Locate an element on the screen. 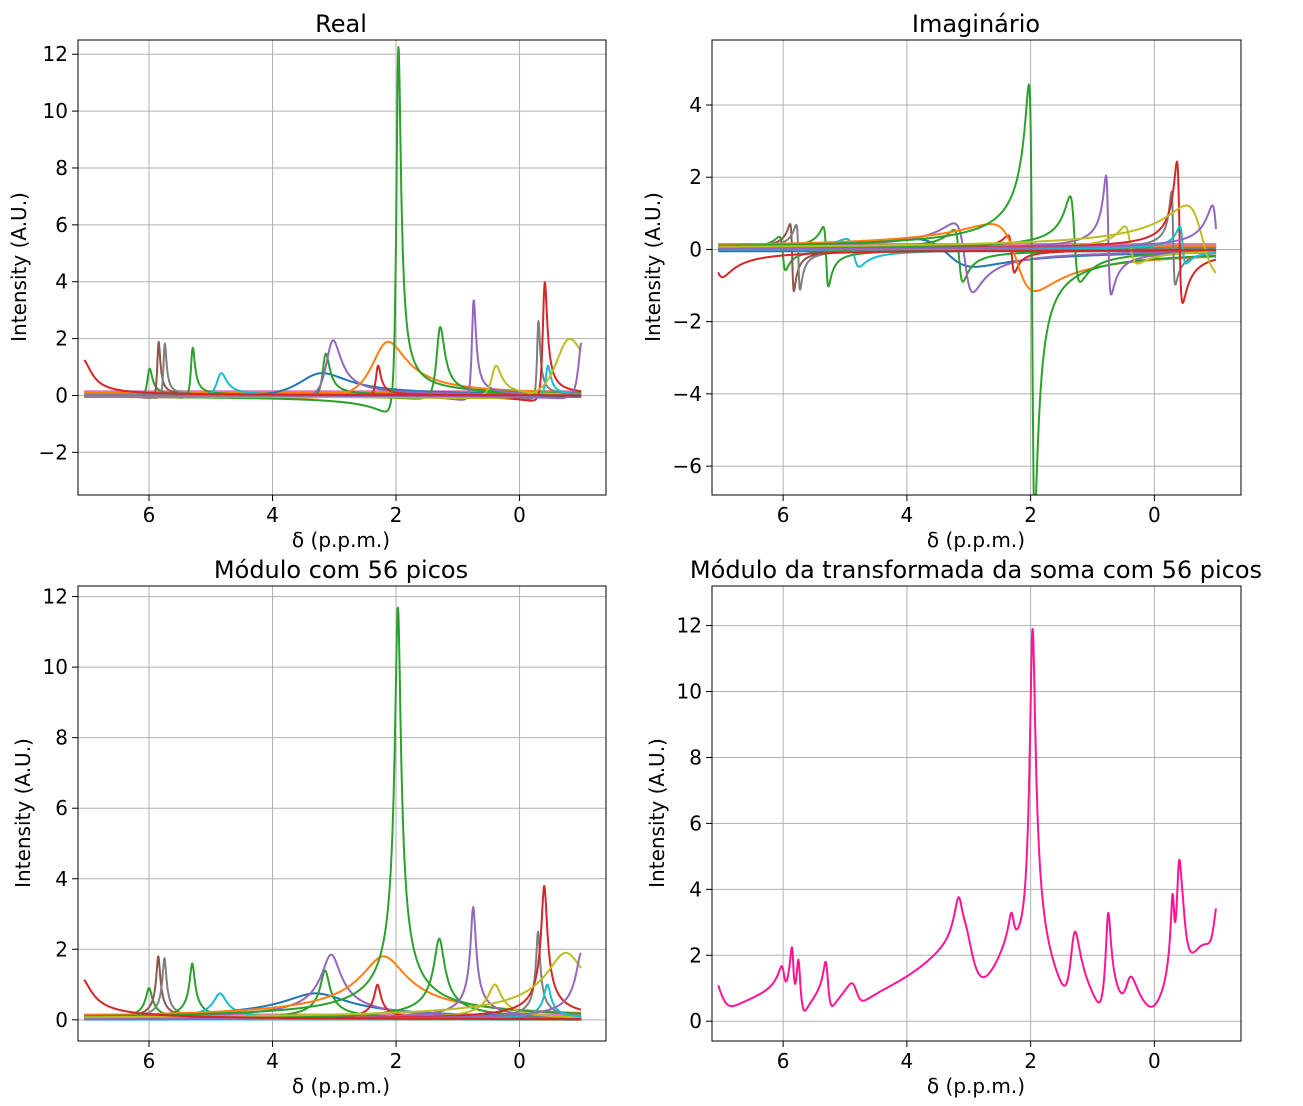  y-tick-label: −6 is located at coordinates (687, 466).